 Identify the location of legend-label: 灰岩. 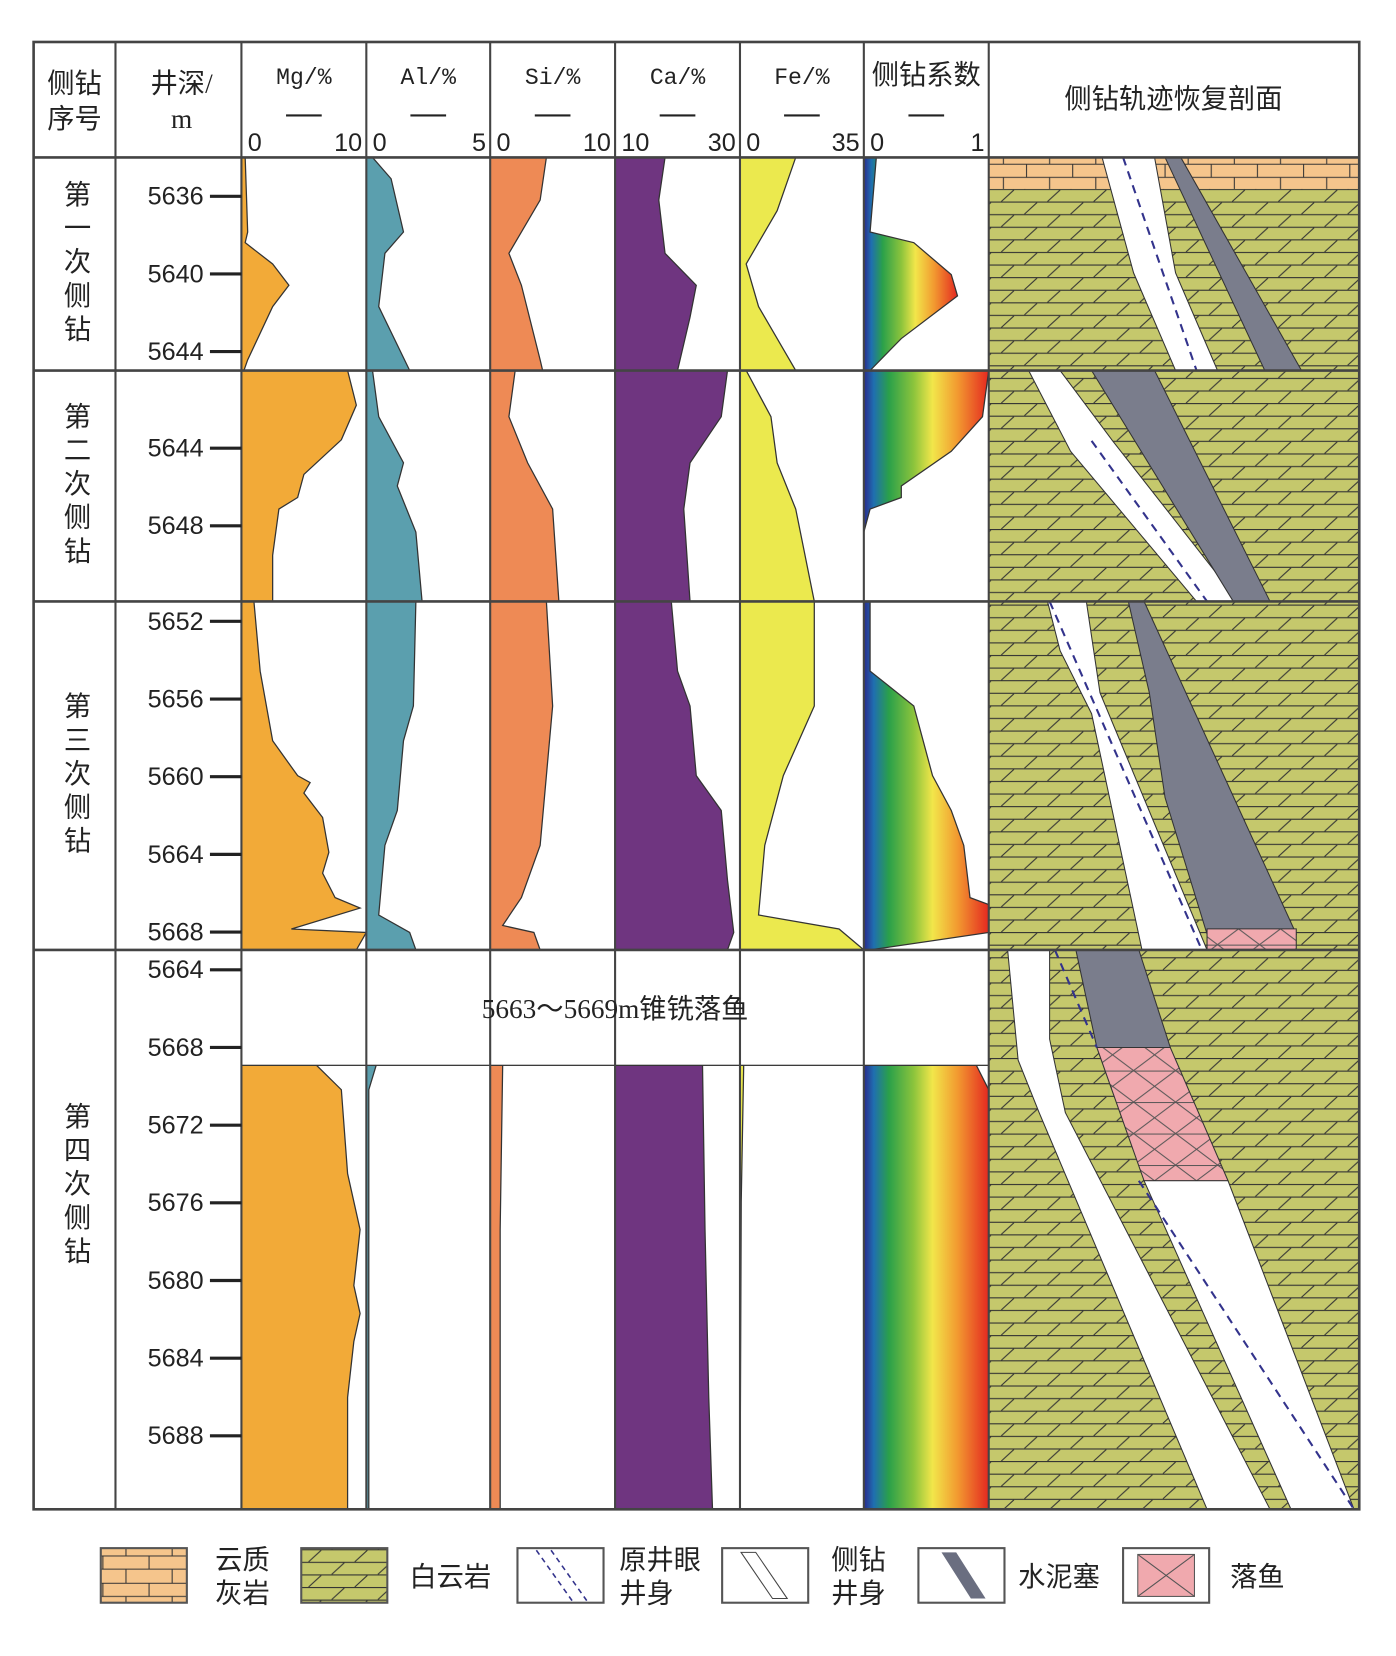
(242, 1594).